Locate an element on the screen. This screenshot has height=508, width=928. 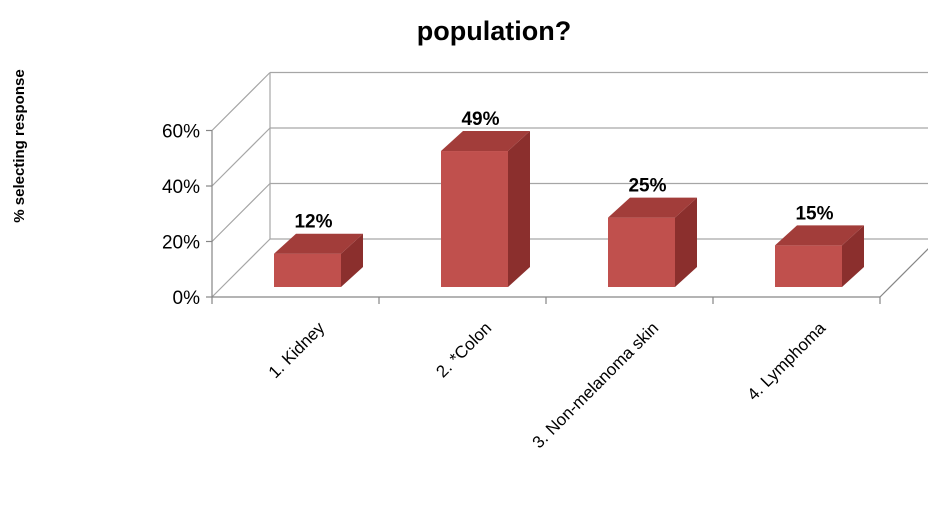
chart-title: population? is located at coordinates (494, 31).